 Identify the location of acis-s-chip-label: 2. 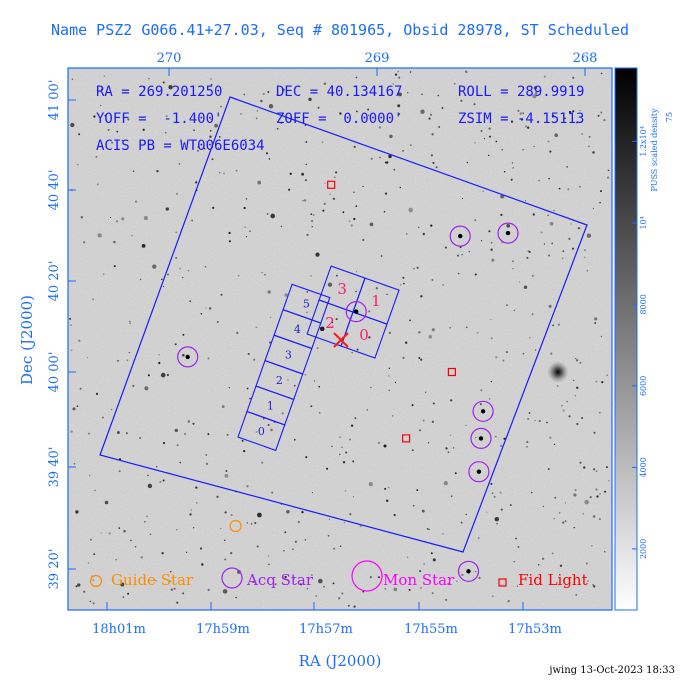
(279, 380).